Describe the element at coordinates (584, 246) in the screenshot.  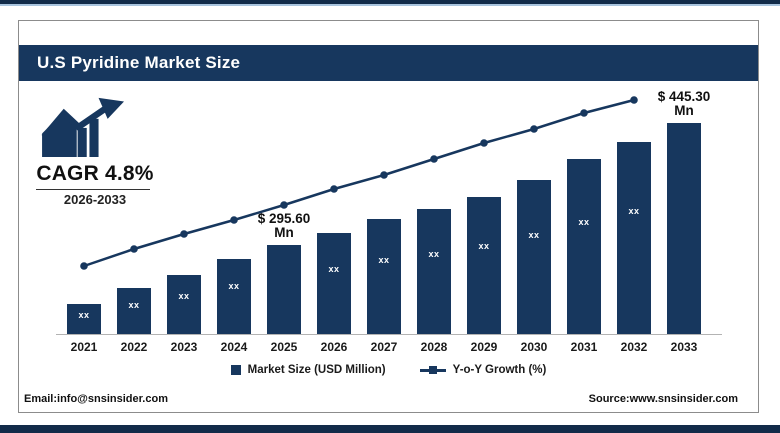
I see `bar-2031` at that location.